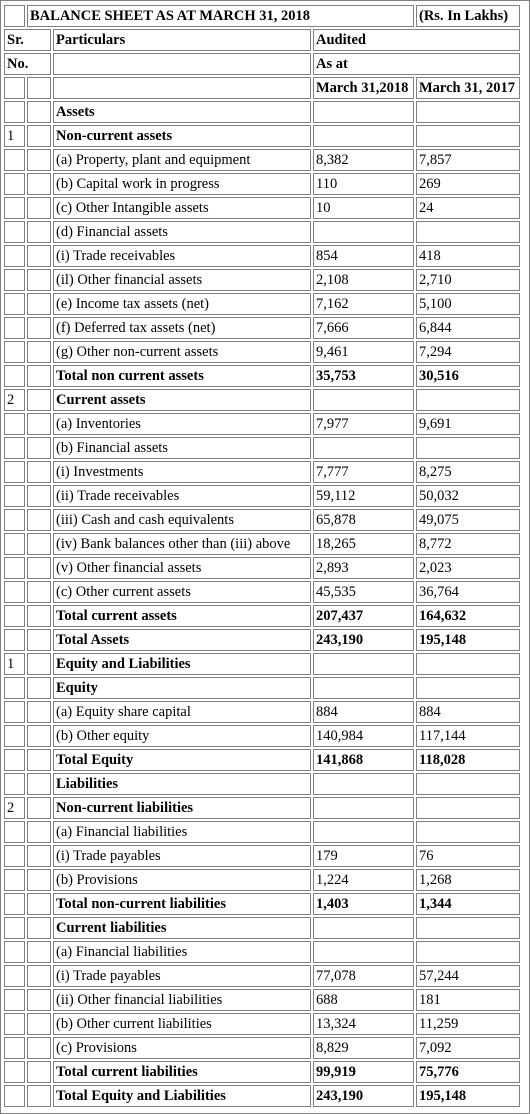  I want to click on row-particulars: (a) Property, plant and equipment, so click(182, 160).